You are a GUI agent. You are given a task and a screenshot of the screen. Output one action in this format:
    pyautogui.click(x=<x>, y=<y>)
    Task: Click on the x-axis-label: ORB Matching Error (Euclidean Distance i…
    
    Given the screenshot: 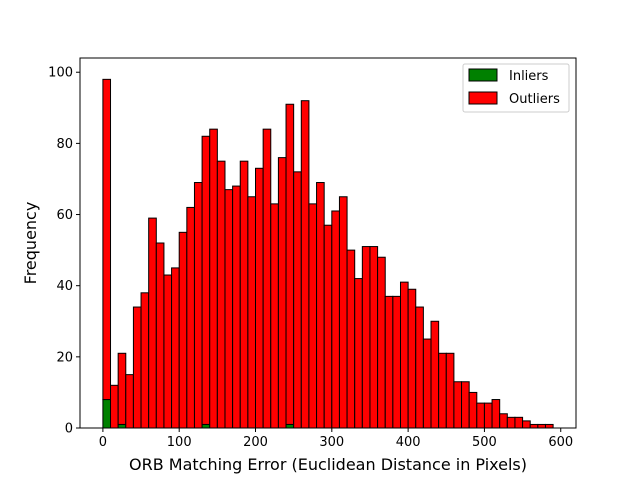 What is the action you would take?
    pyautogui.click(x=328, y=464)
    